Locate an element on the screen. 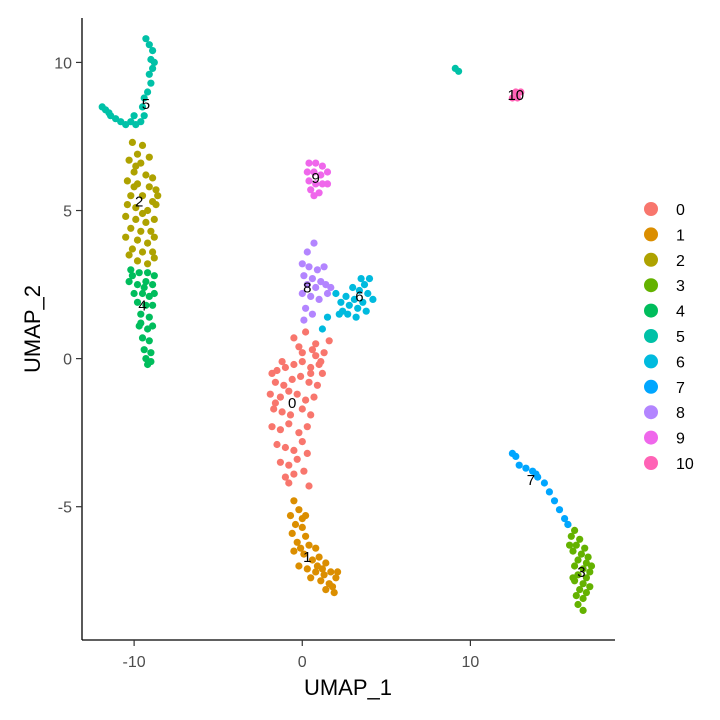 This screenshot has height=720, width=720. x-tick-label: 0 is located at coordinates (302, 662).